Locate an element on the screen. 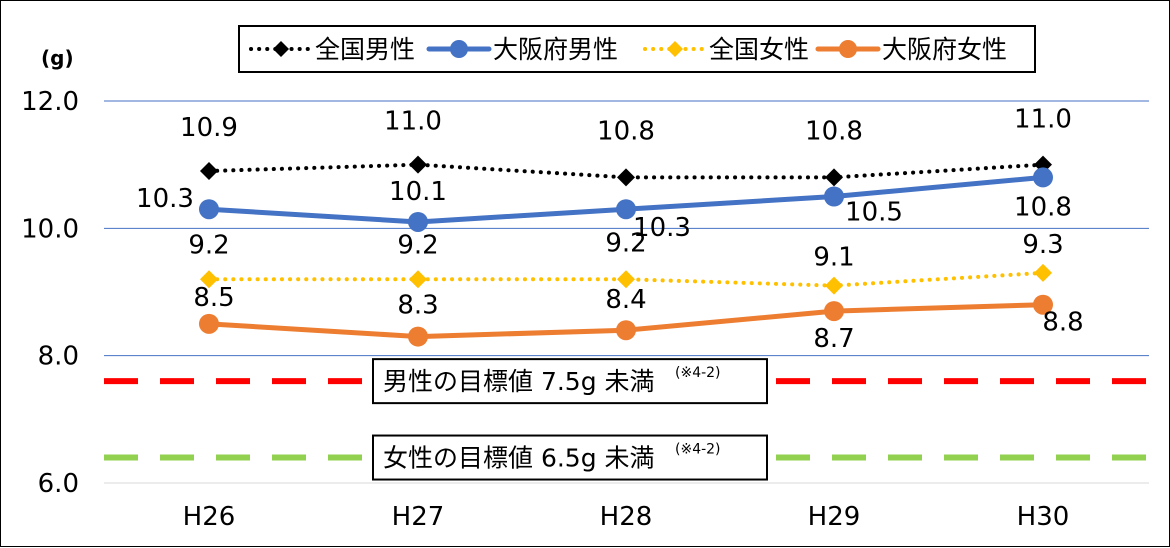  data-label: 8.4 is located at coordinates (625, 300).